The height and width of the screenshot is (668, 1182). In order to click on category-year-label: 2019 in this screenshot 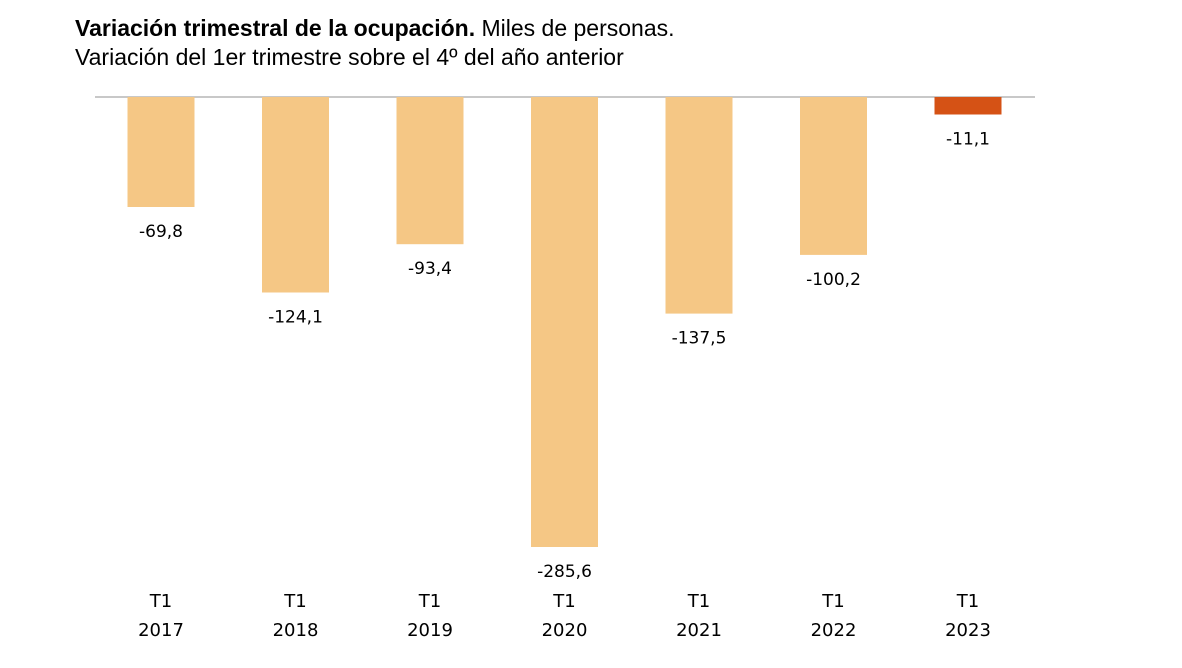, I will do `click(430, 630)`.